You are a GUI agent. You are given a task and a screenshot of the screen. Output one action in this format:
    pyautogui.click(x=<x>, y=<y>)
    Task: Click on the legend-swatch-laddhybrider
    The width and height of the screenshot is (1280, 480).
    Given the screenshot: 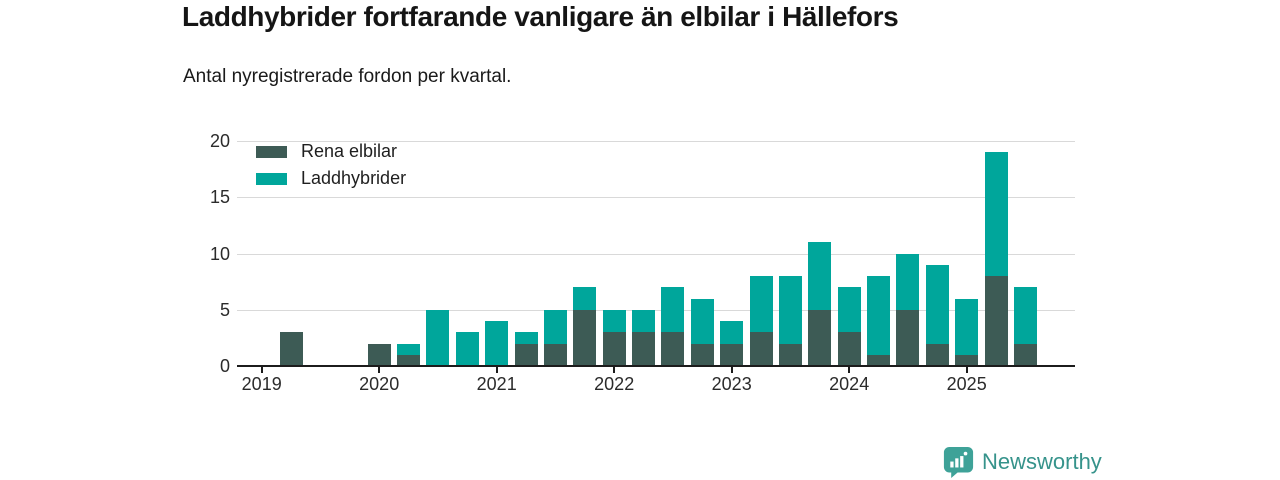 What is the action you would take?
    pyautogui.click(x=271, y=178)
    